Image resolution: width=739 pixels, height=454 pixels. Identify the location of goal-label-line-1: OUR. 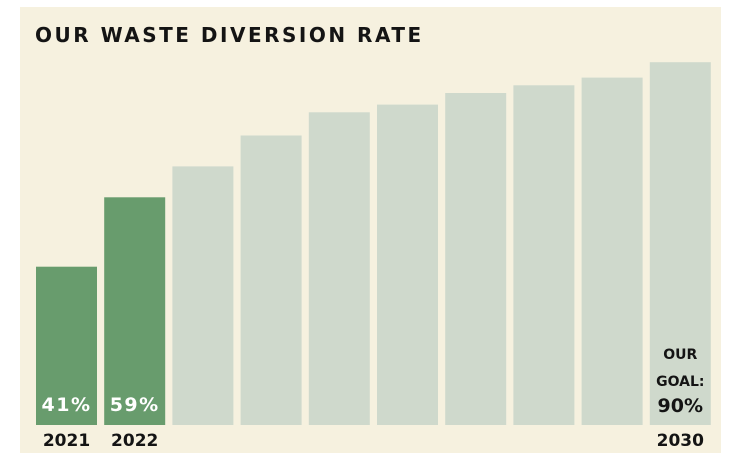
(680, 355).